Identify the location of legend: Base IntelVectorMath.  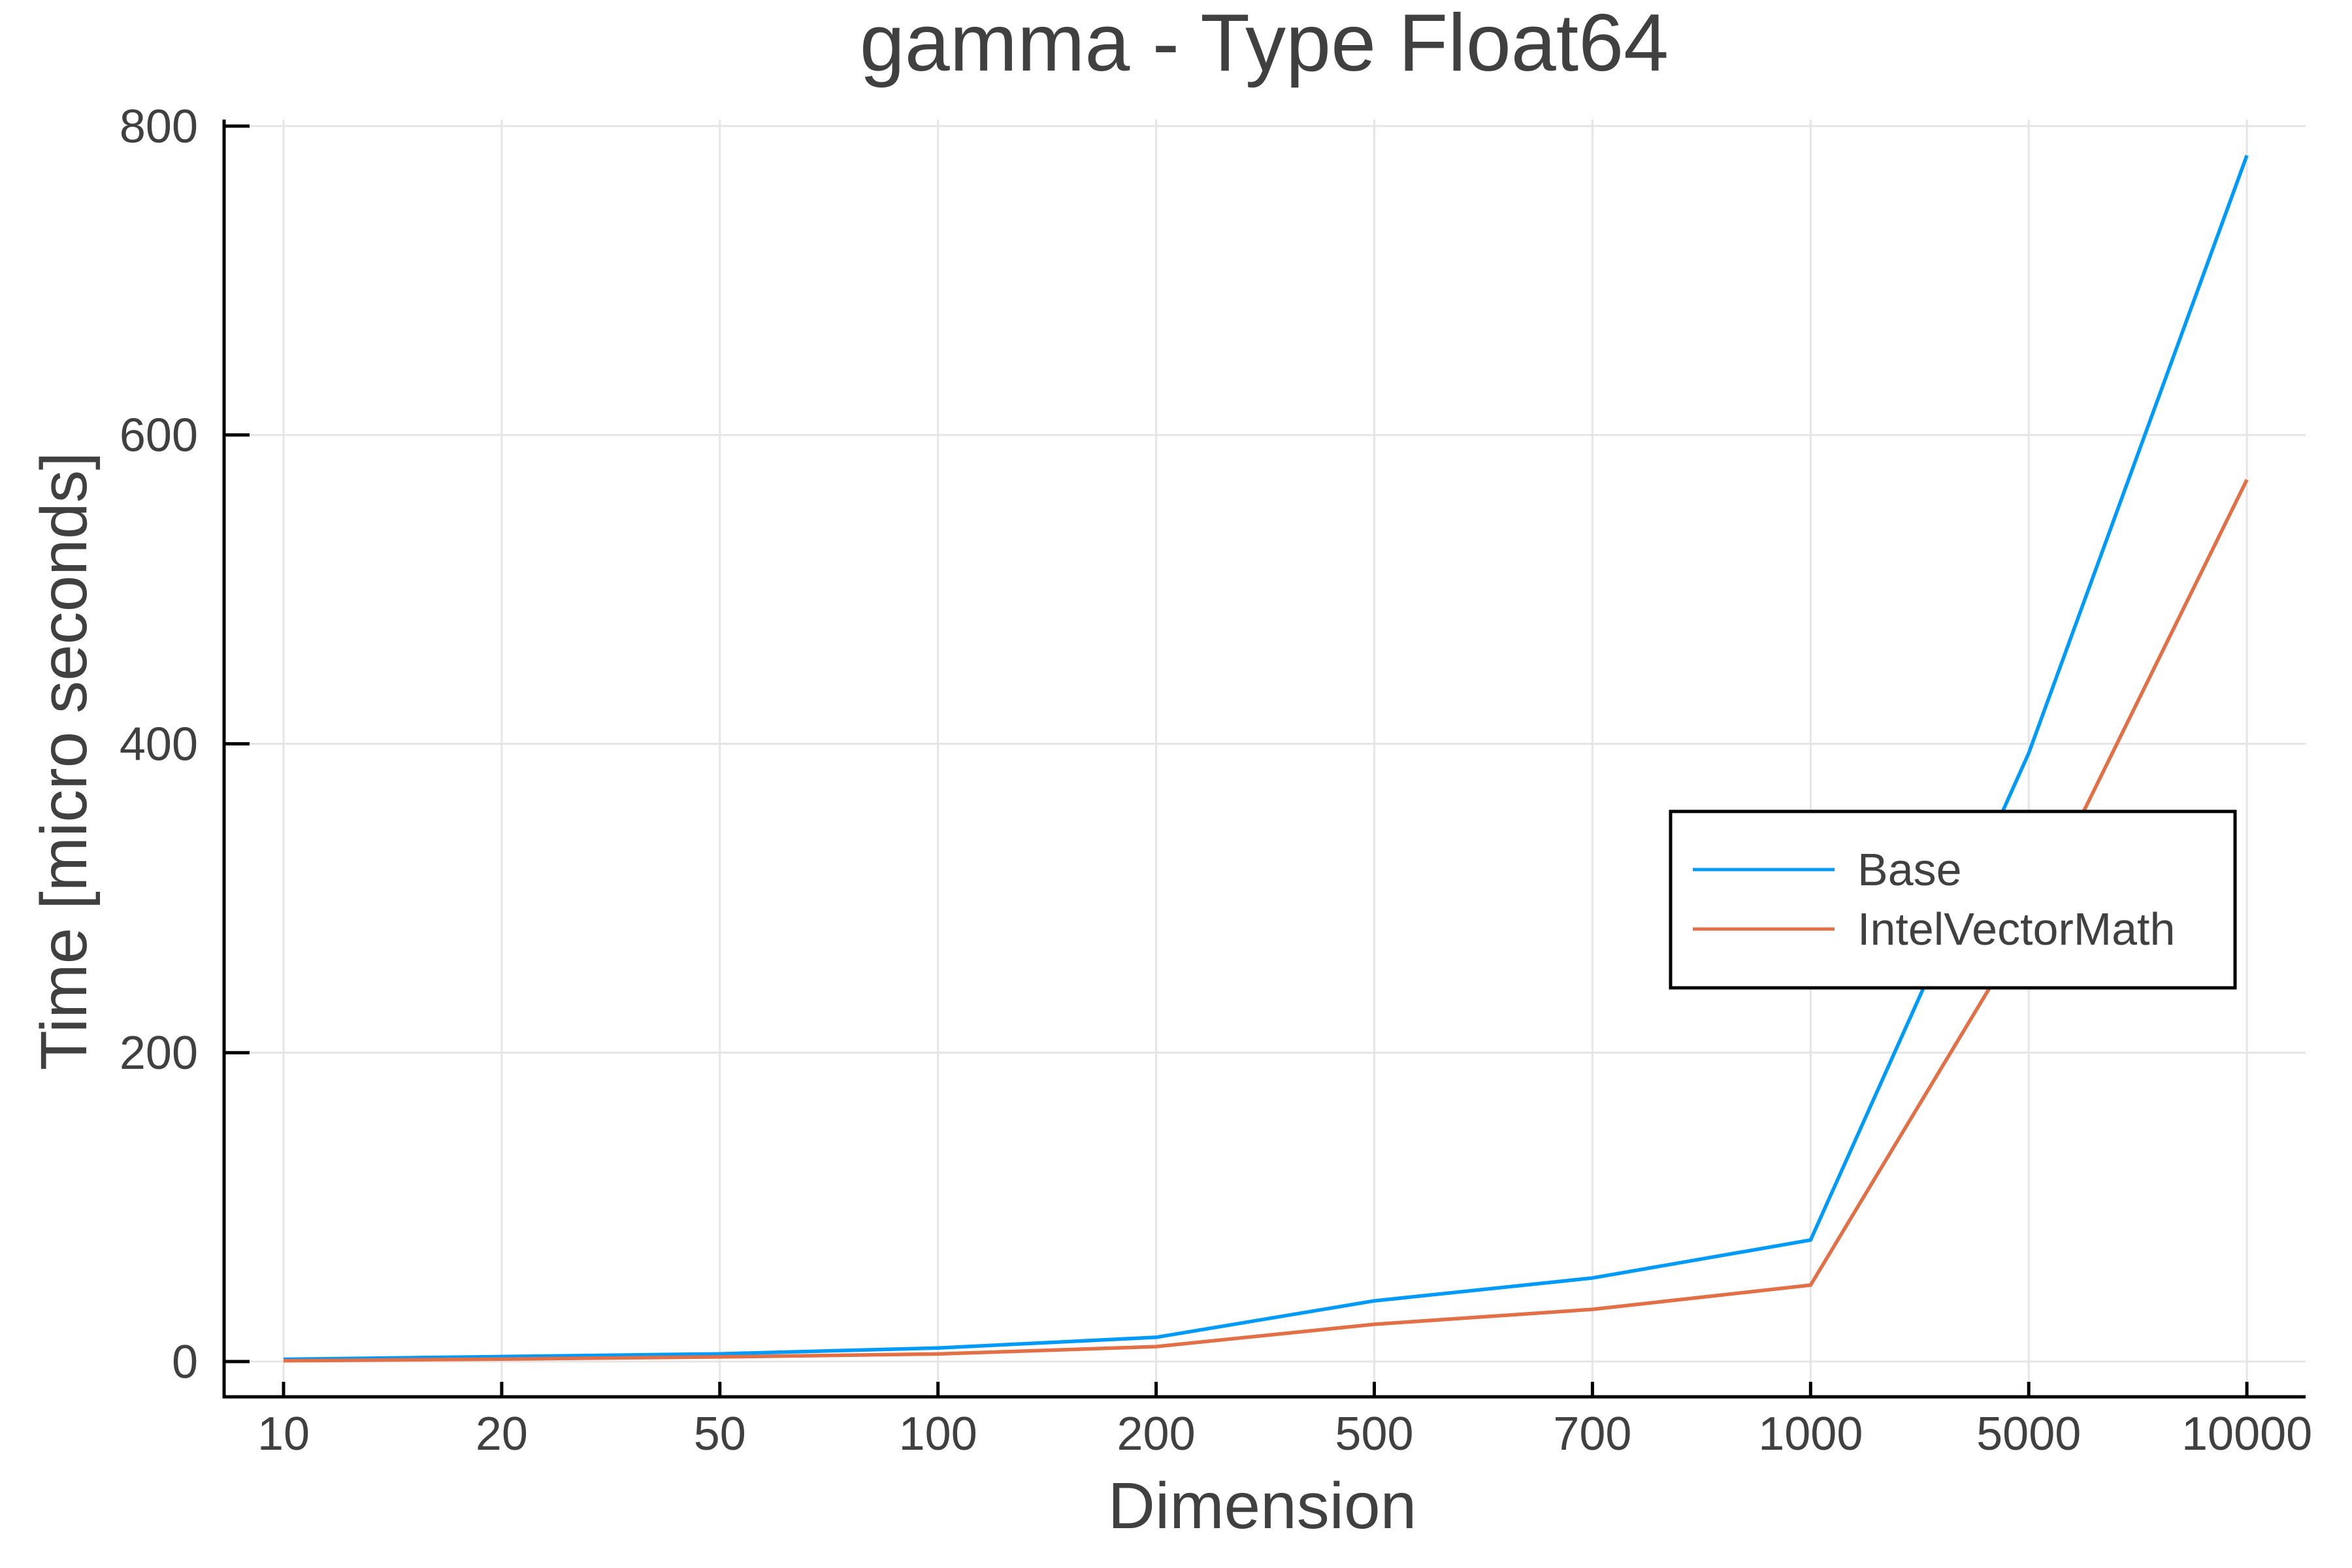
(1953, 899).